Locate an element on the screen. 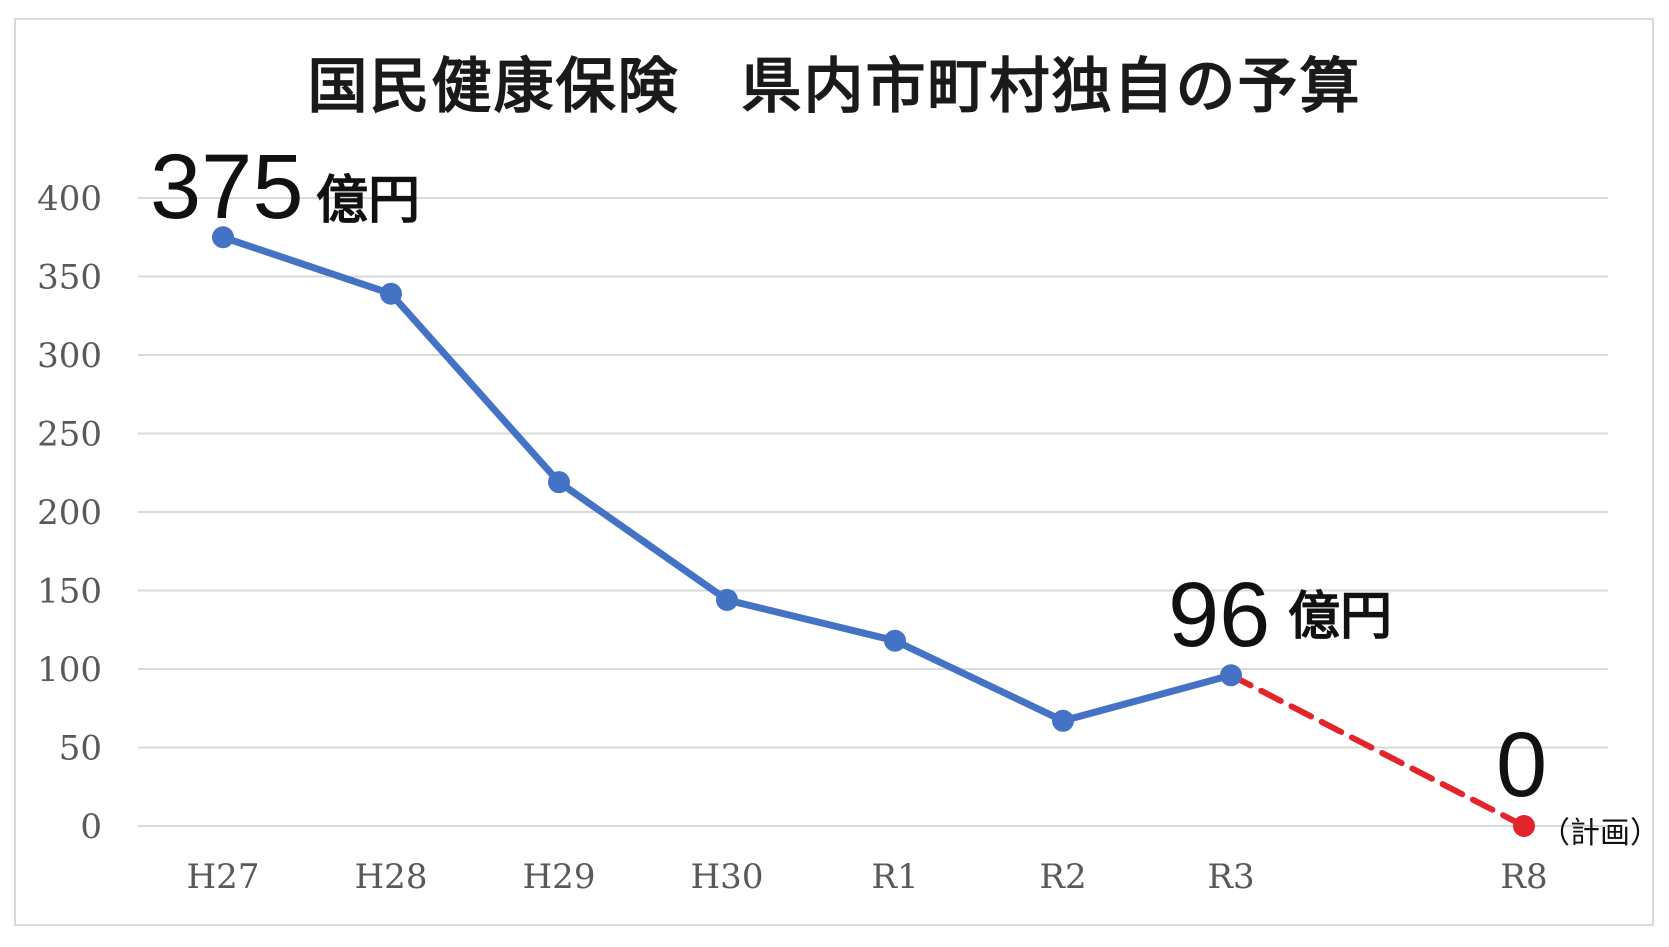 The width and height of the screenshot is (1669, 947). y-tick-label: 100 is located at coordinates (69, 670).